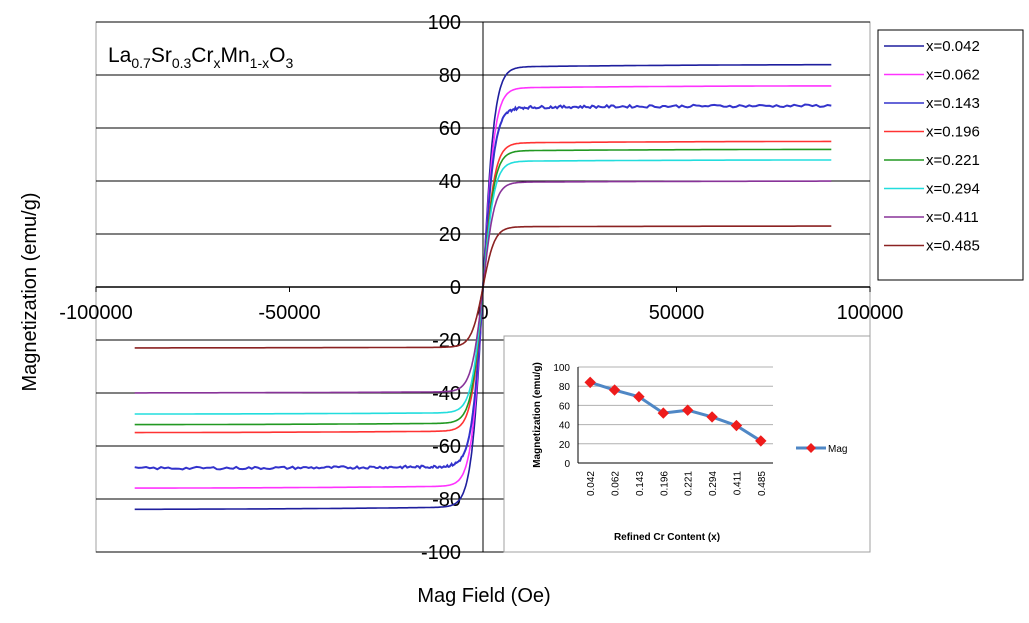 The image size is (1029, 623). Describe the element at coordinates (455, 288) in the screenshot. I see `main-y-tick-label: 0` at that location.